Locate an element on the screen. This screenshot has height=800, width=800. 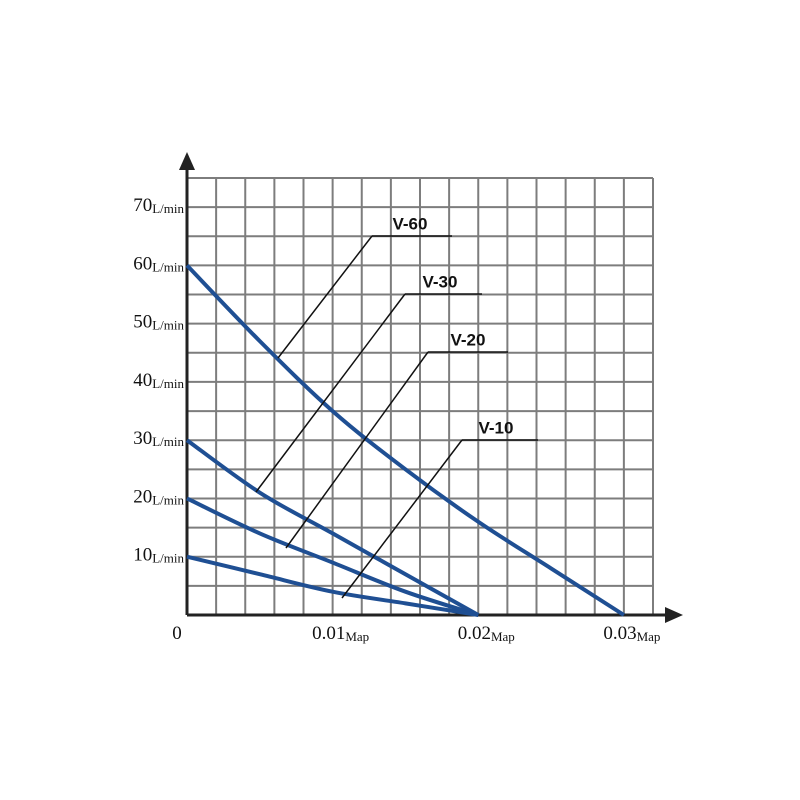
tick-number: 0 is located at coordinates (177, 633).